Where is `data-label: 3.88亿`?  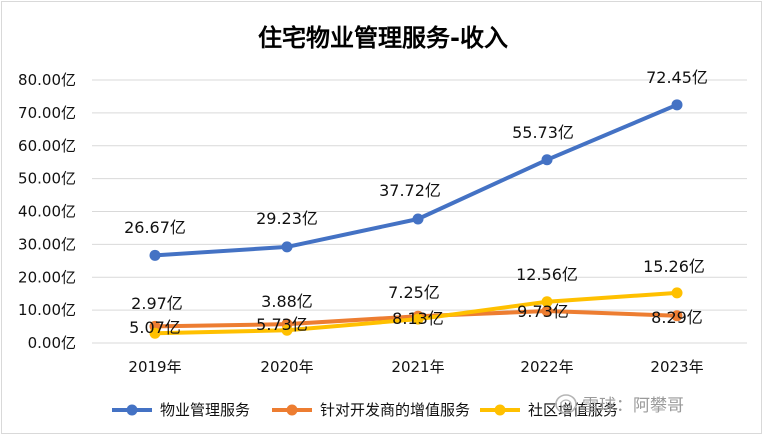 data-label: 3.88亿 is located at coordinates (287, 301).